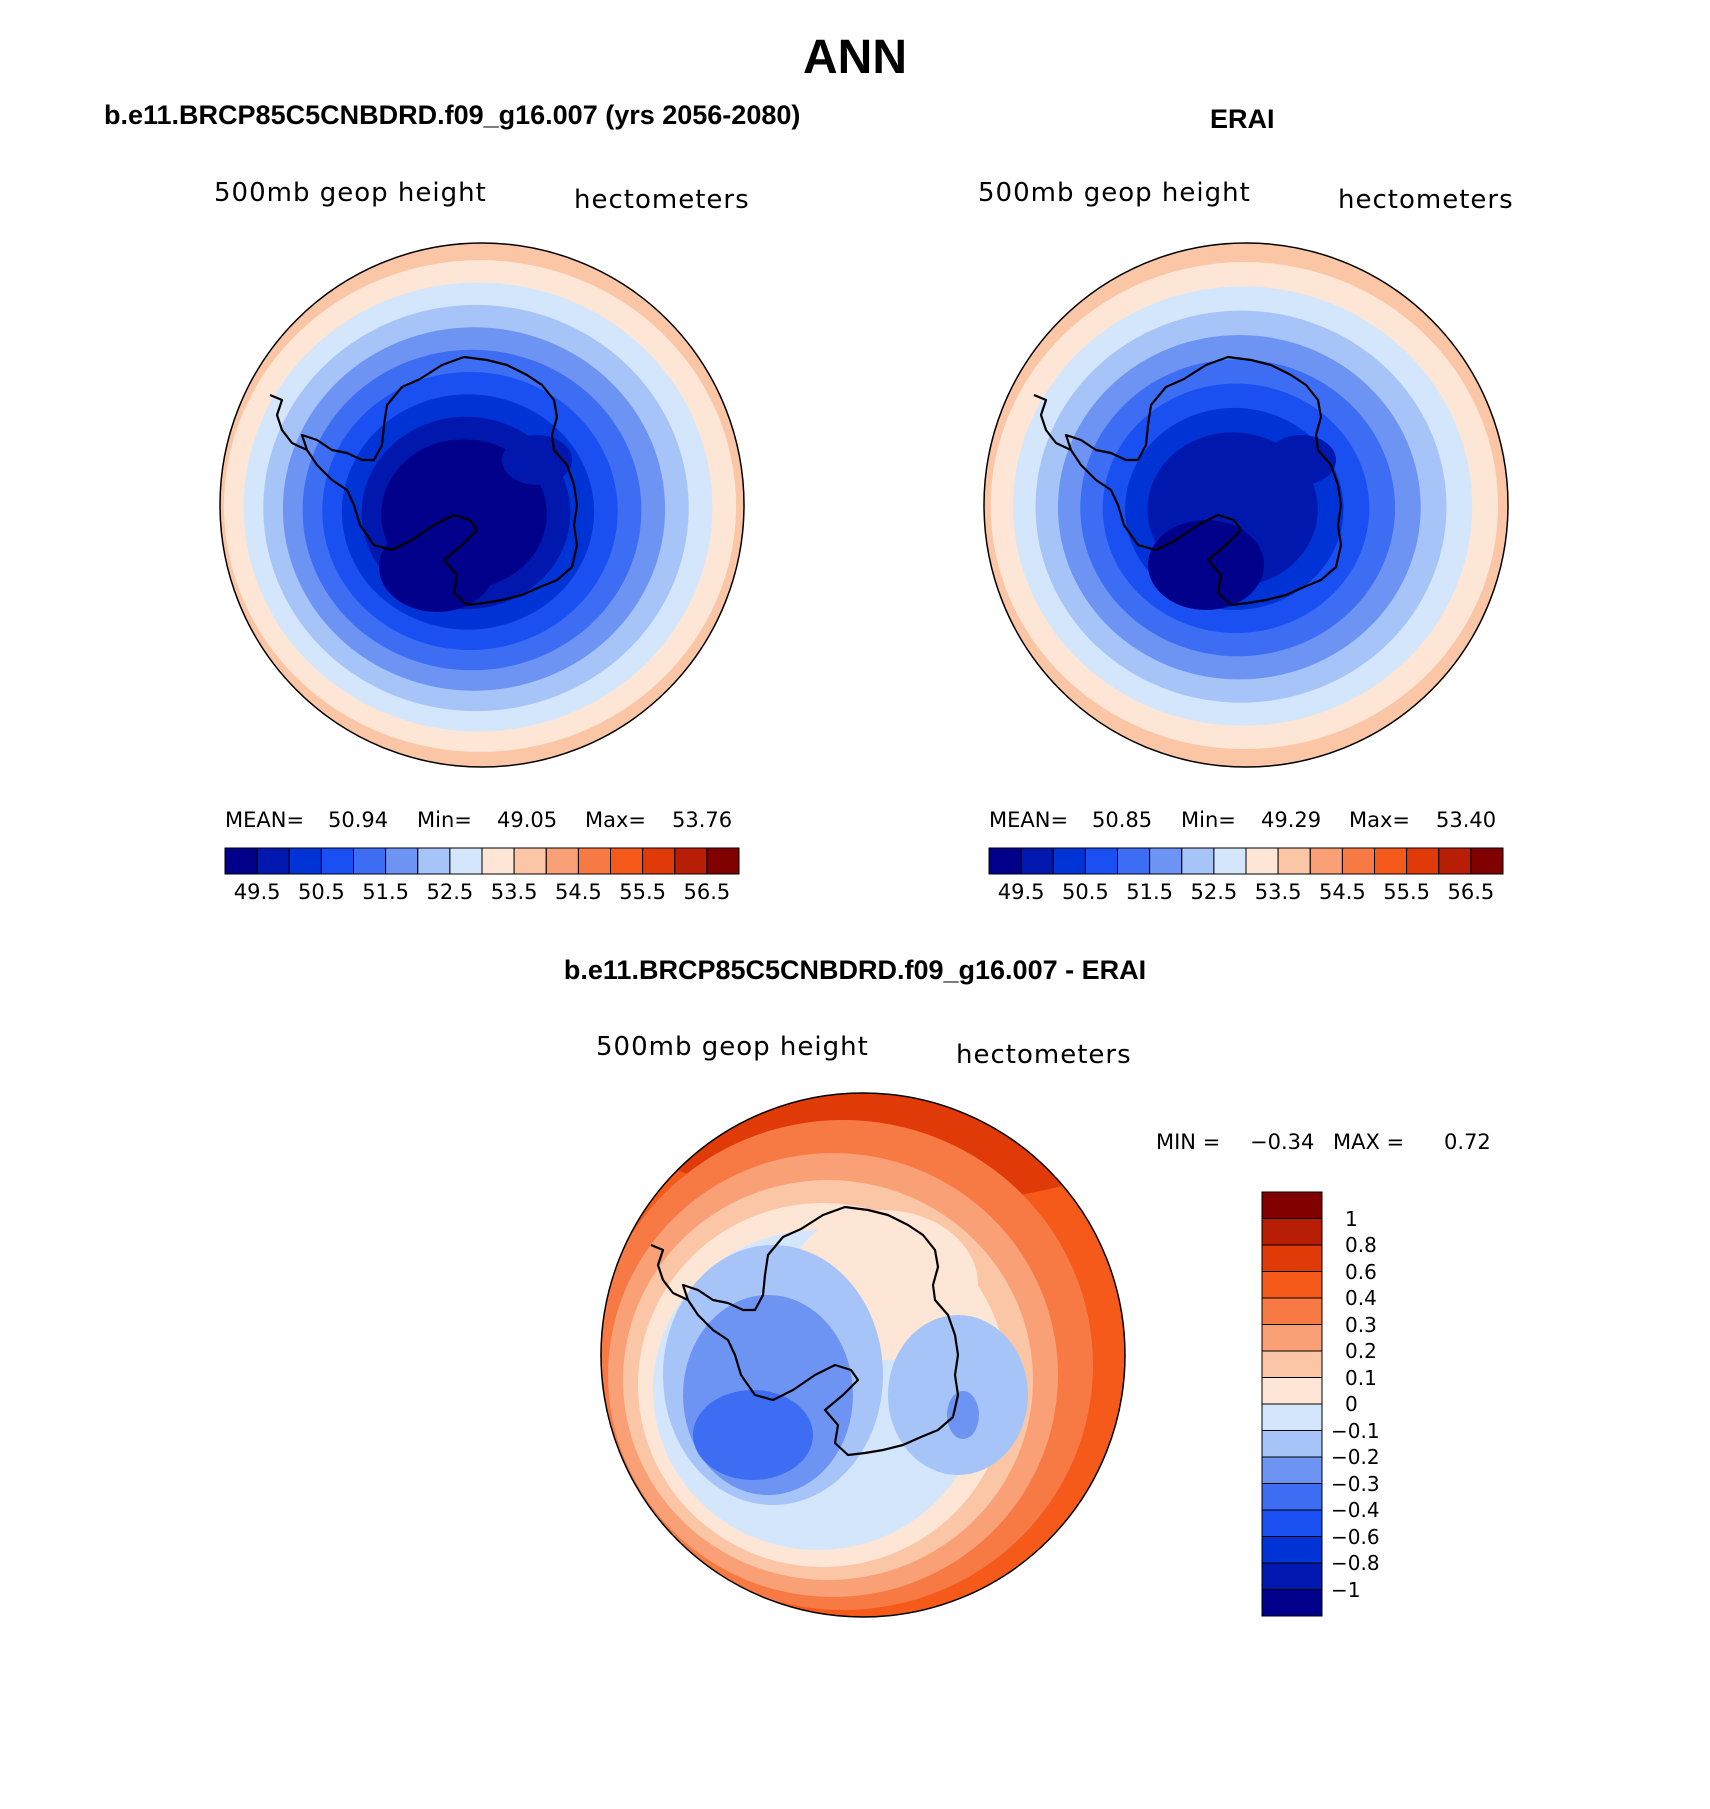 The width and height of the screenshot is (1710, 1809). What do you see at coordinates (1355, 1510) in the screenshot?
I see `difference-colorbar-tick-11: −0.4` at bounding box center [1355, 1510].